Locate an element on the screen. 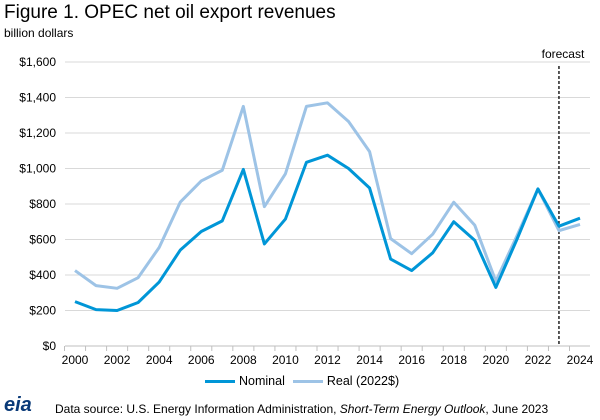 This screenshot has height=420, width=600. y-tick-label: $0 is located at coordinates (50, 346).